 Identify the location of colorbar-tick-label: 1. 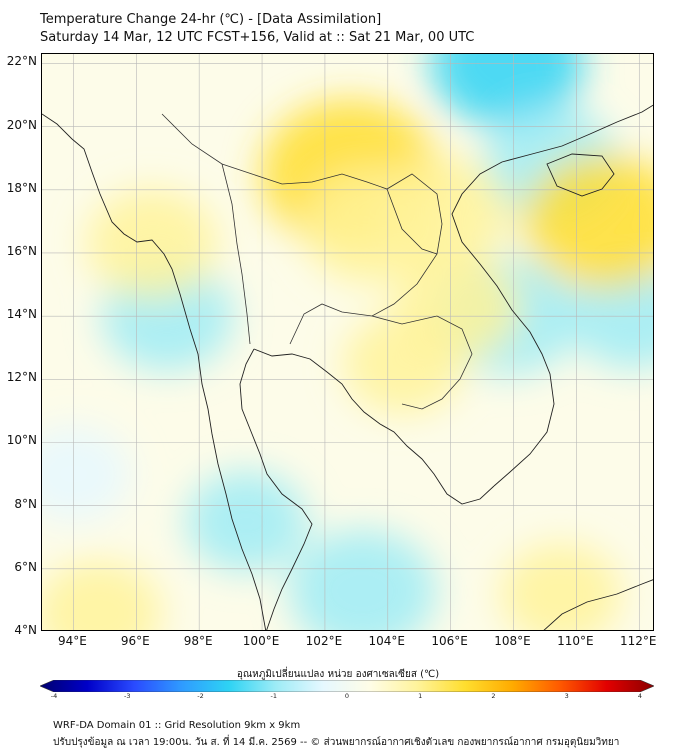
(420, 696).